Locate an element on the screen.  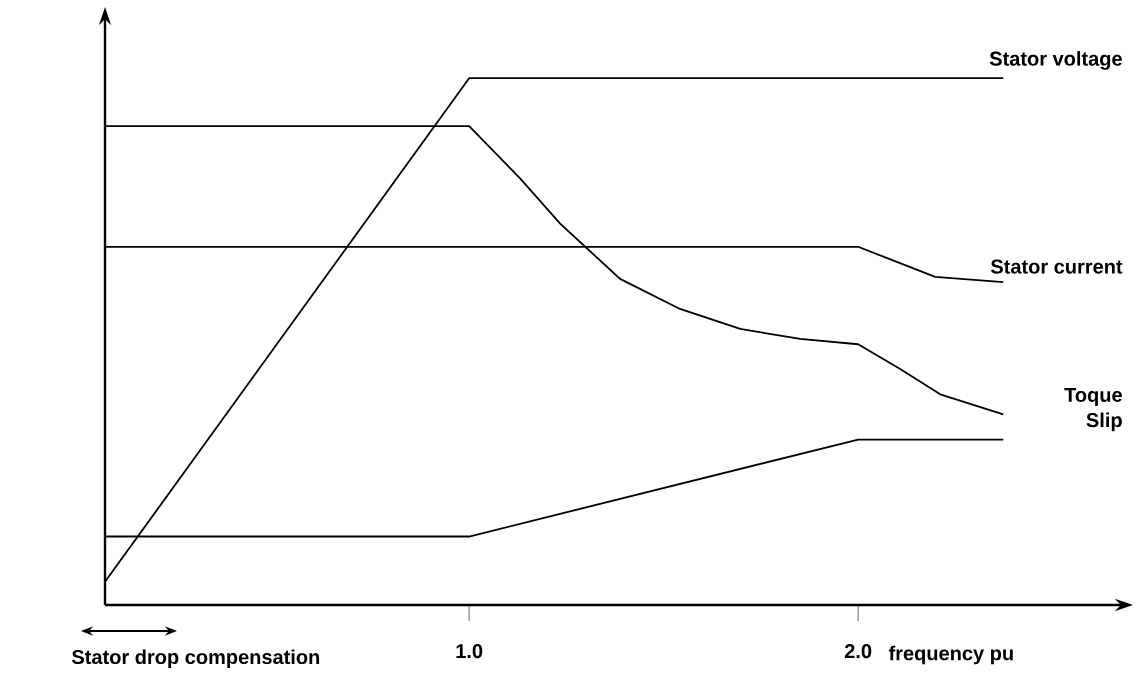
text: Toque is located at coordinates (1093, 396).